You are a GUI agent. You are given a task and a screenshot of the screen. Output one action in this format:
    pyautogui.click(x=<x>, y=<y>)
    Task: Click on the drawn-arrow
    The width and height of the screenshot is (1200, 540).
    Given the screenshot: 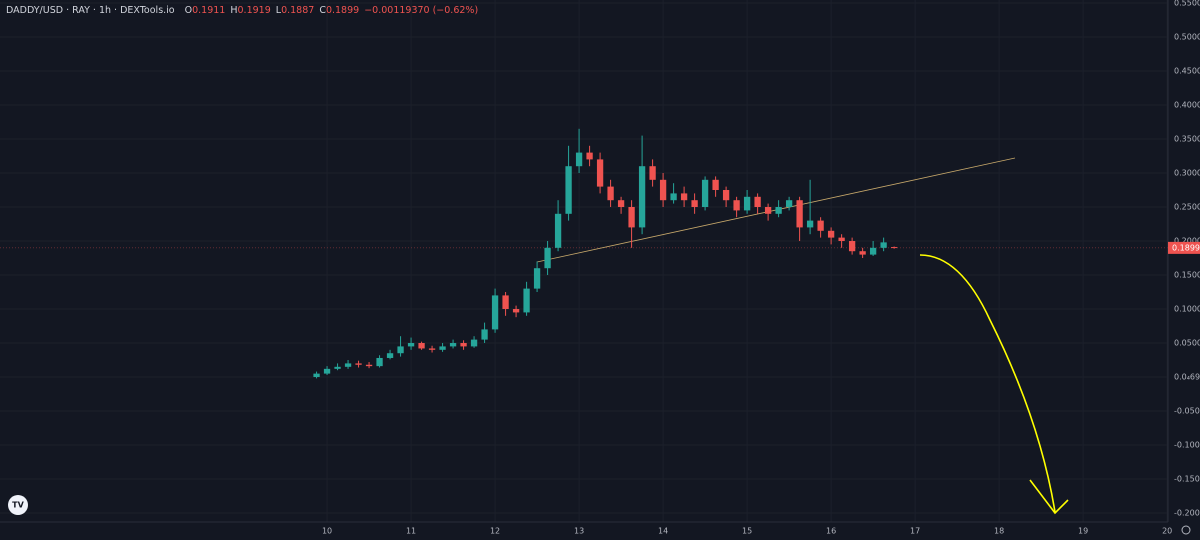 What is the action you would take?
    pyautogui.click(x=987, y=383)
    